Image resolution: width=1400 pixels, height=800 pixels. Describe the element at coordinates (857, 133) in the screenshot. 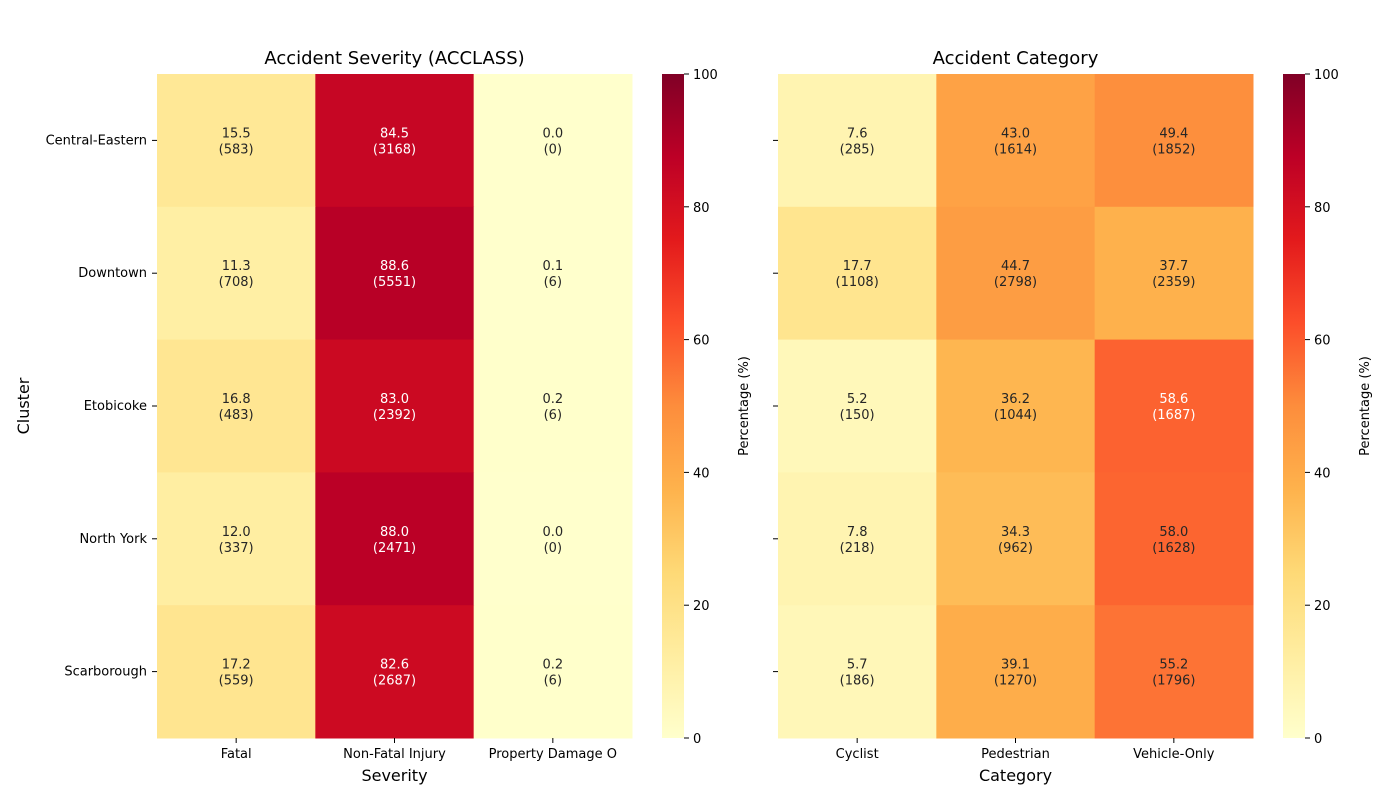

I see `cell-percent-label: 7.6` at that location.